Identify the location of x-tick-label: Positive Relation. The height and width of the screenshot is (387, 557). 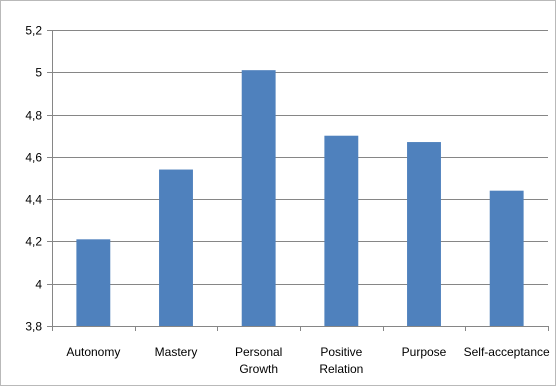
(341, 360).